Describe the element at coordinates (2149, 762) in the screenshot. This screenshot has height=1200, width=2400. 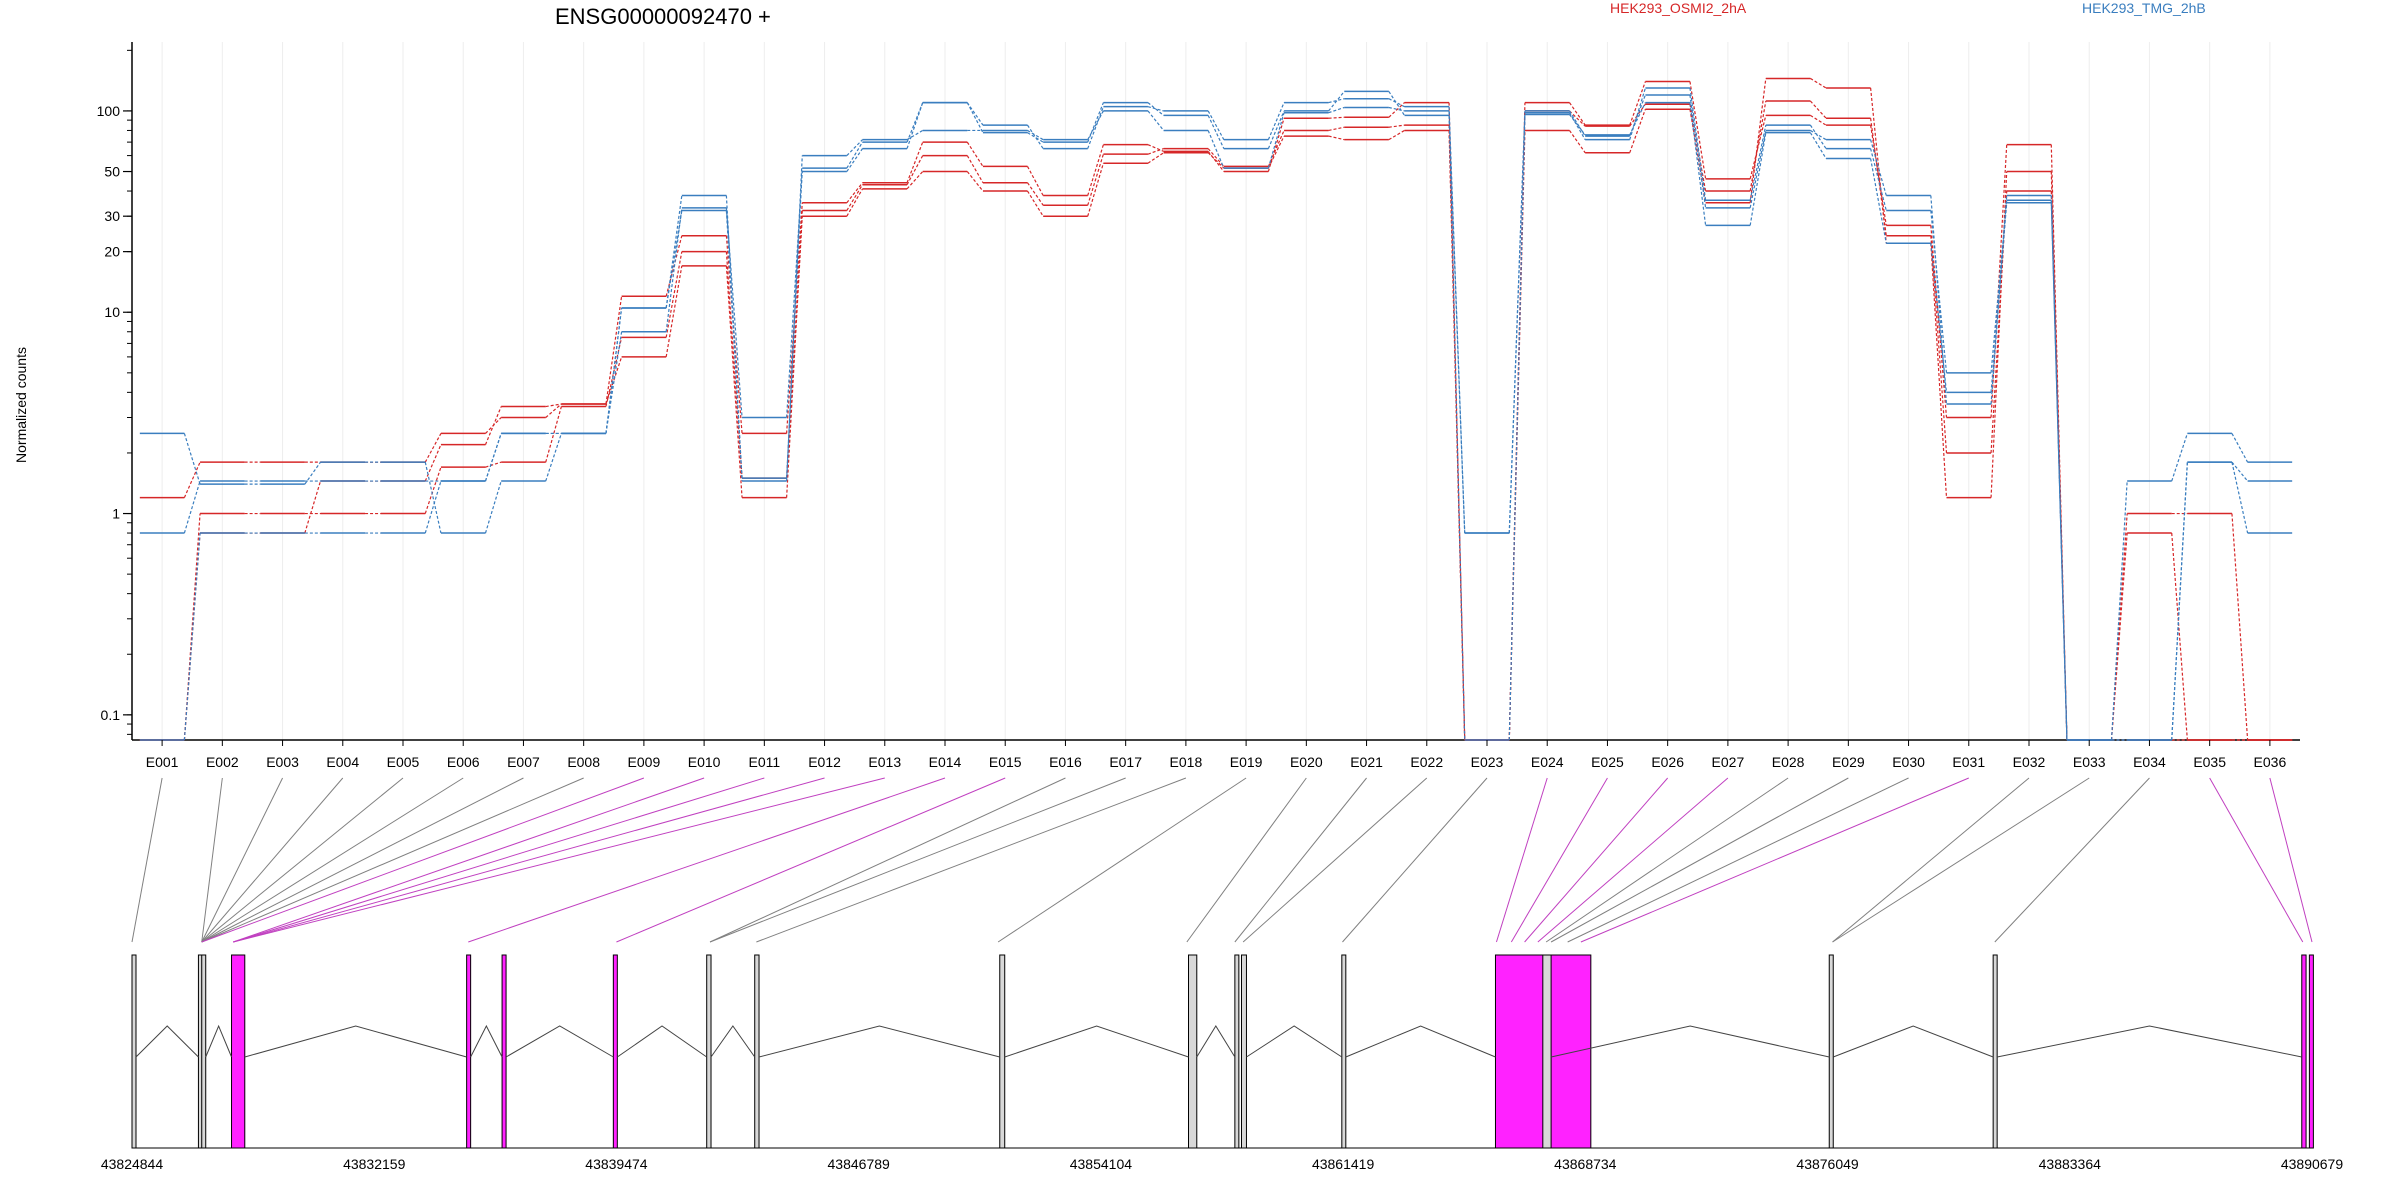
I see `x-tick-label: E034` at that location.